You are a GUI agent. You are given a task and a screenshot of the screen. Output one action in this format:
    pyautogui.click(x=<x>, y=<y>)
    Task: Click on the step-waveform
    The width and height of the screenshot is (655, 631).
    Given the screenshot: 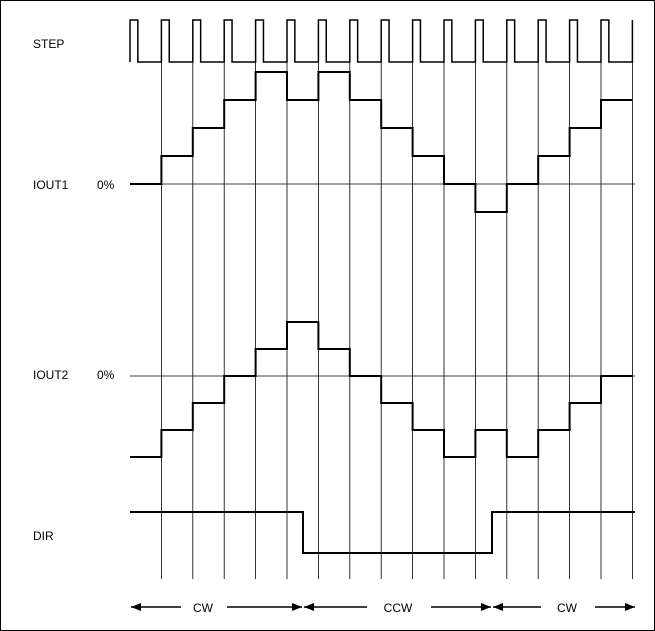 What is the action you would take?
    pyautogui.click(x=381, y=41)
    